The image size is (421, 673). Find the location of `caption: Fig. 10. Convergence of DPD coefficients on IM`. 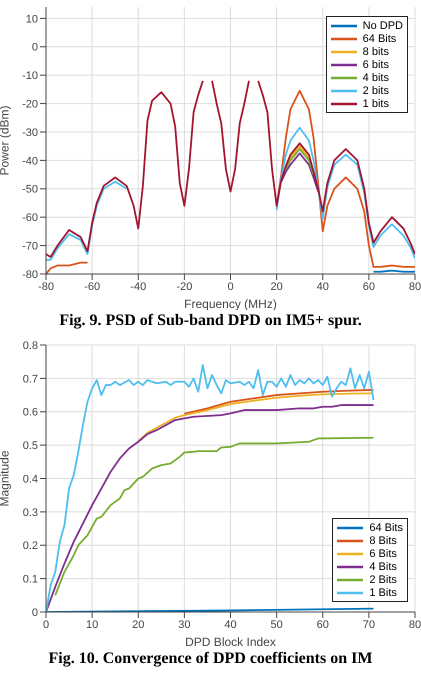

caption: Fig. 10. Convergence of DPD coefficients on IM is located at coordinates (211, 659).